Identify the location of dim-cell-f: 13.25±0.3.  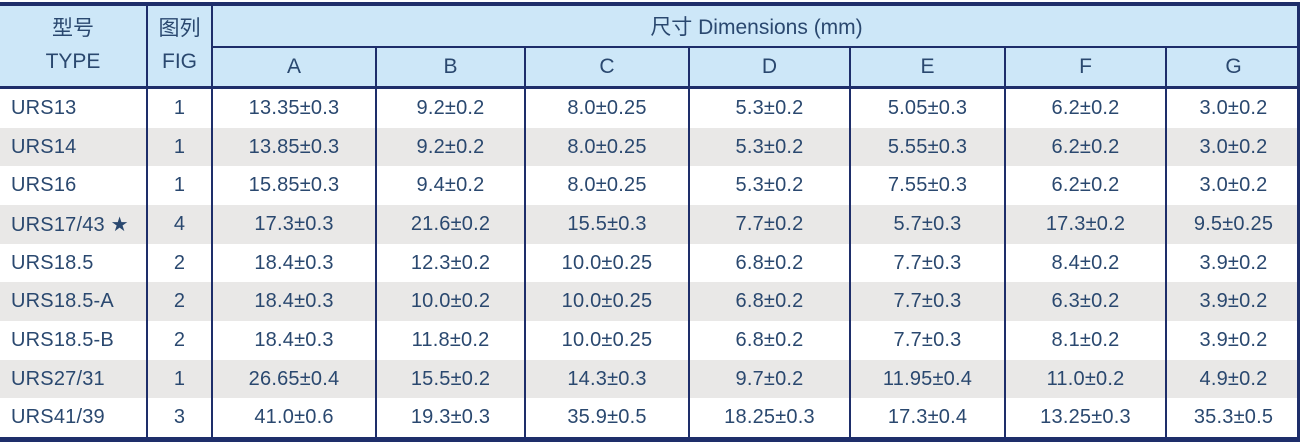
(1086, 418).